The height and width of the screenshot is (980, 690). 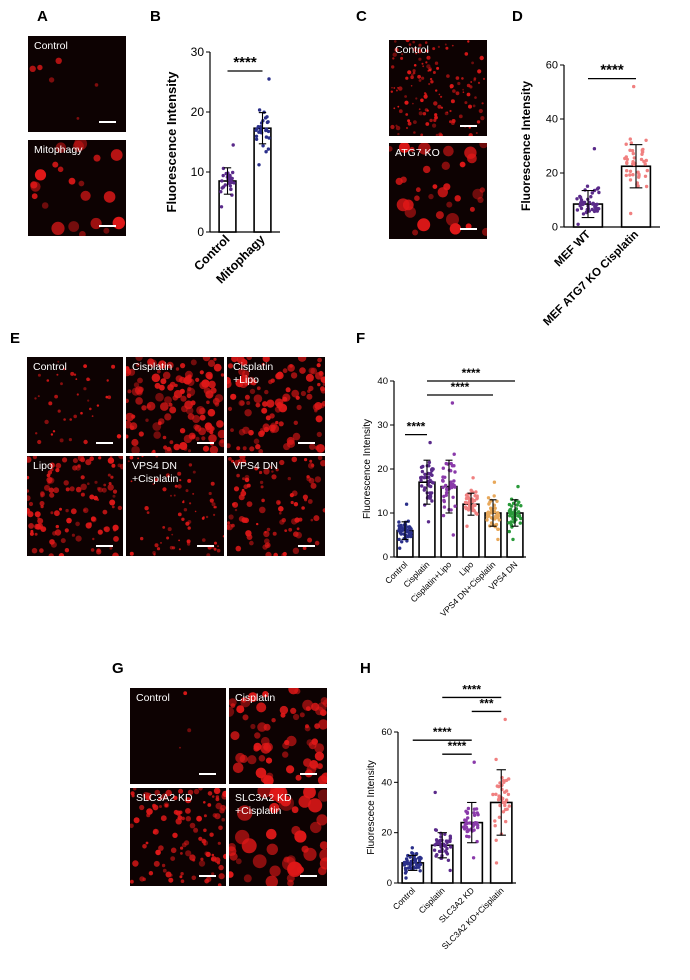 What do you see at coordinates (75, 506) in the screenshot?
I see `micrograph-e-lipo: Lipo` at bounding box center [75, 506].